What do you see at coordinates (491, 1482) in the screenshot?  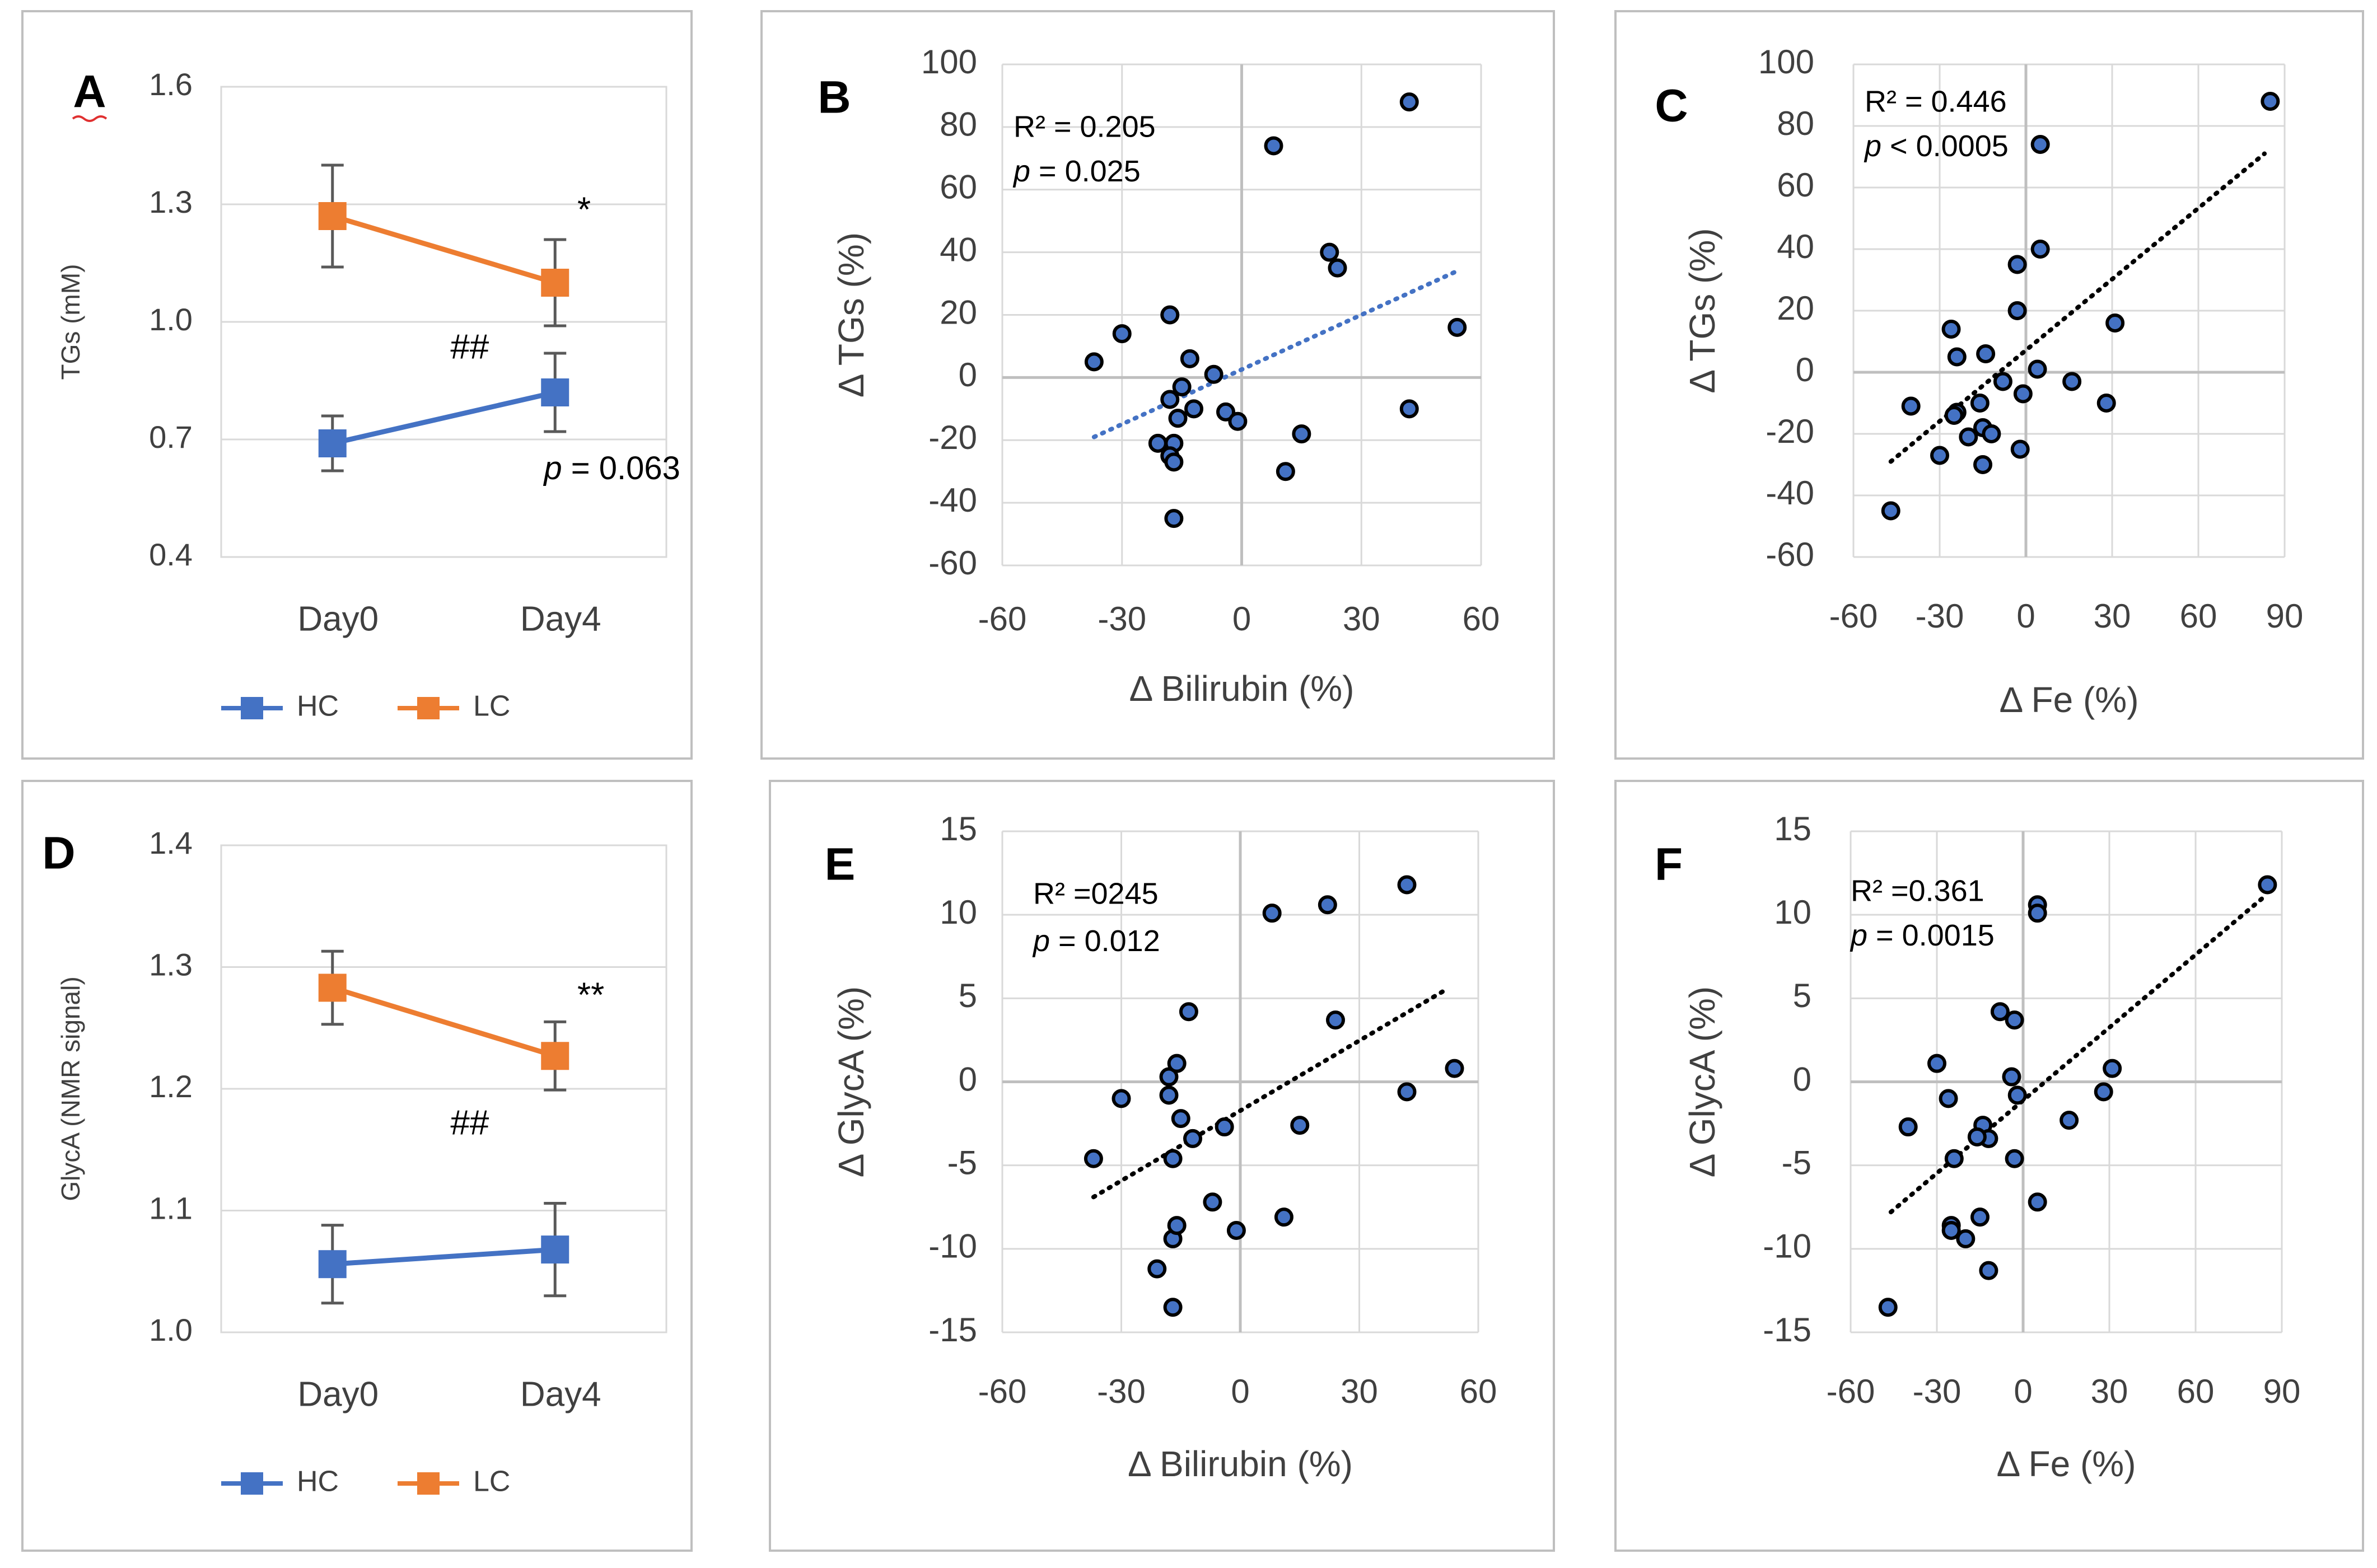 I see `legend-label: LC` at bounding box center [491, 1482].